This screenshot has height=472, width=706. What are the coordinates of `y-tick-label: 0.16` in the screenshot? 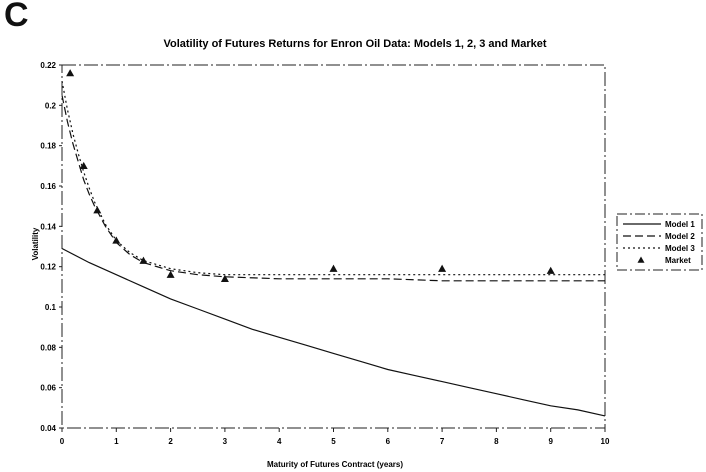 It's located at (48, 186).